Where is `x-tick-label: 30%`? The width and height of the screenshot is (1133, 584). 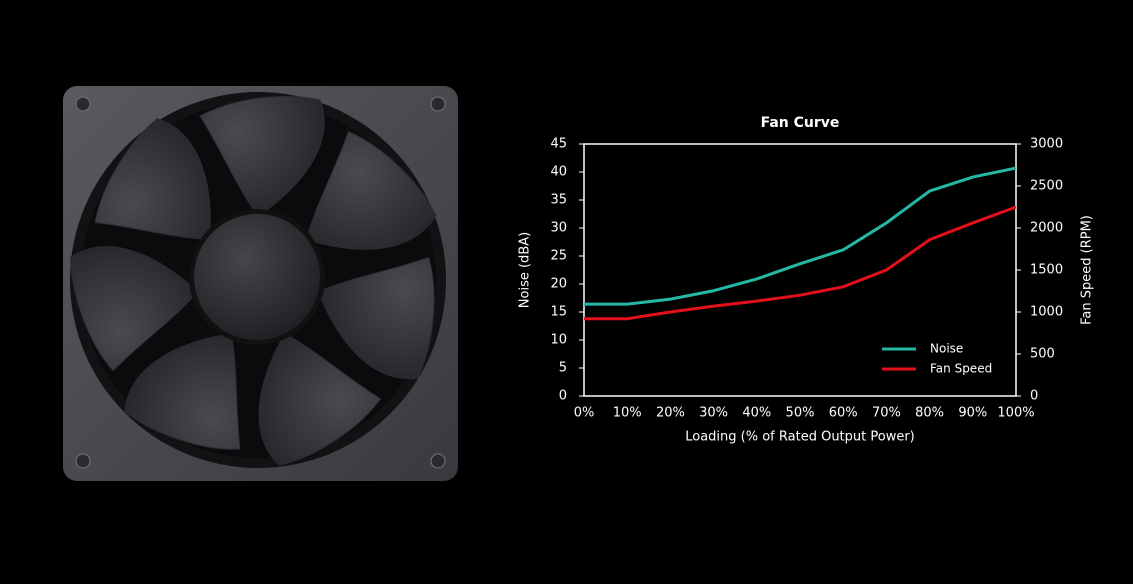 x-tick-label: 30% is located at coordinates (713, 413).